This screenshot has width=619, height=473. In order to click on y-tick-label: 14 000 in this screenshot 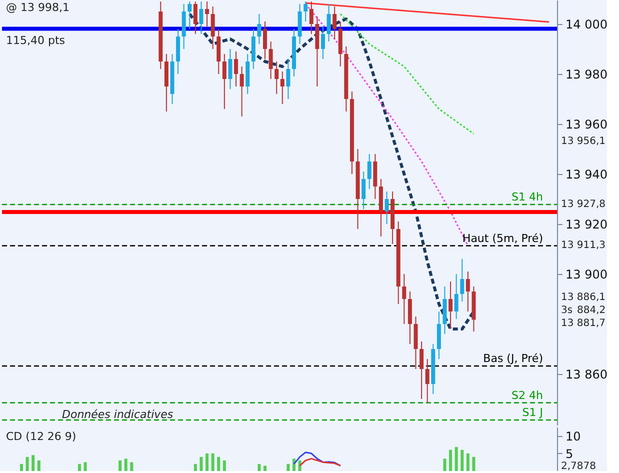, I will do `click(587, 25)`.